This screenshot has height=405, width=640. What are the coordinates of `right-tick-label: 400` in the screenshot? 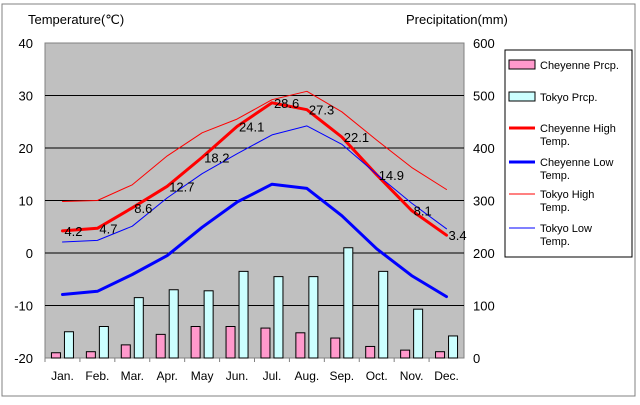 It's located at (484, 148).